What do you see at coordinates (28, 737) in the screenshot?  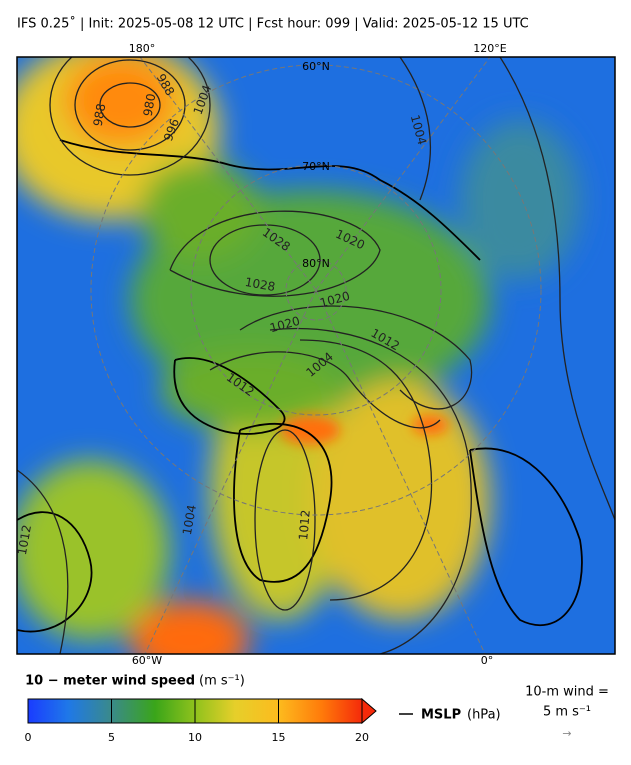 I see `colorbar-tick-label: 0` at bounding box center [28, 737].